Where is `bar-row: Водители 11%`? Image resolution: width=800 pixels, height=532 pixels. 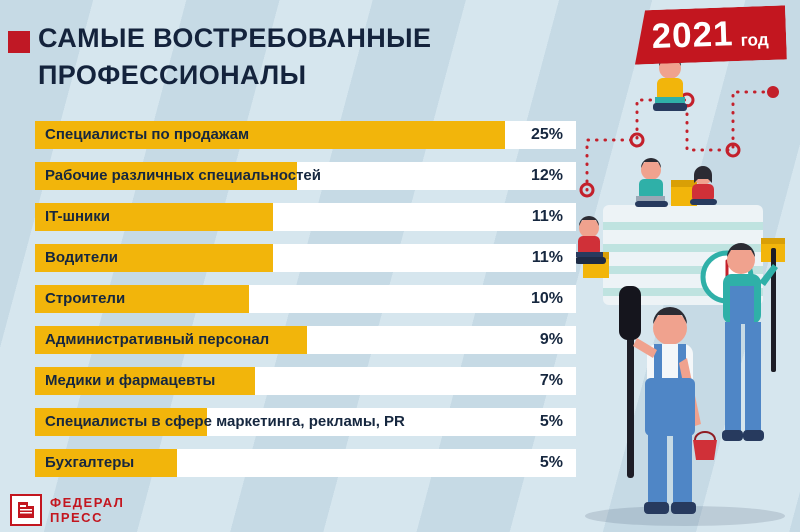 bar-row: Водители 11% is located at coordinates (305, 258).